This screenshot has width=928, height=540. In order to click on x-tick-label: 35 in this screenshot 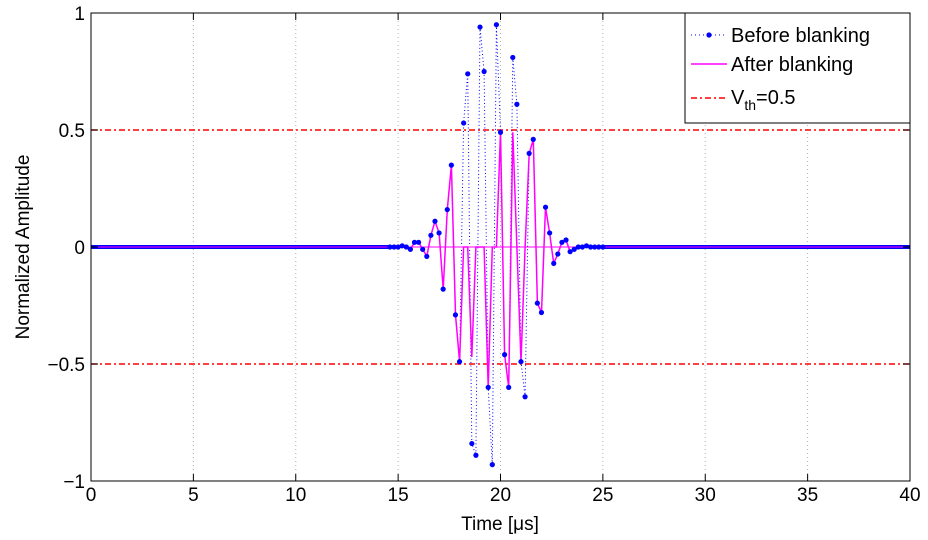, I will do `click(807, 495)`.